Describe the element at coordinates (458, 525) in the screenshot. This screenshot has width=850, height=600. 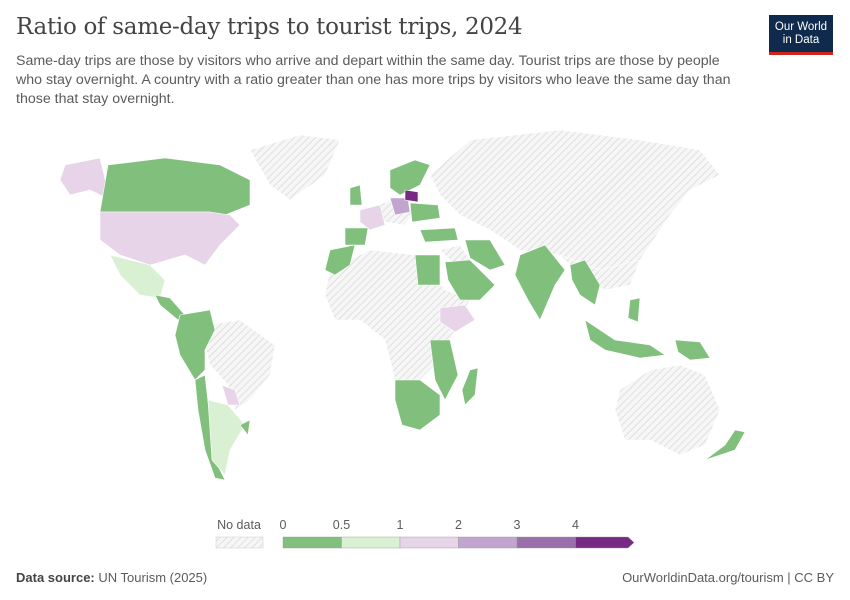
I see `legend-tick-label: 2` at that location.